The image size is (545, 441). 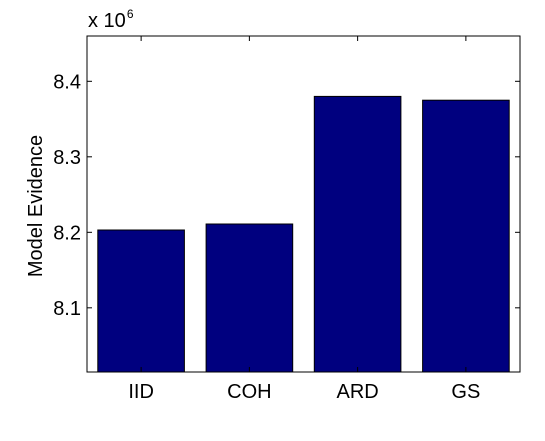 I want to click on y-tick-label: 8.2, so click(x=67, y=233).